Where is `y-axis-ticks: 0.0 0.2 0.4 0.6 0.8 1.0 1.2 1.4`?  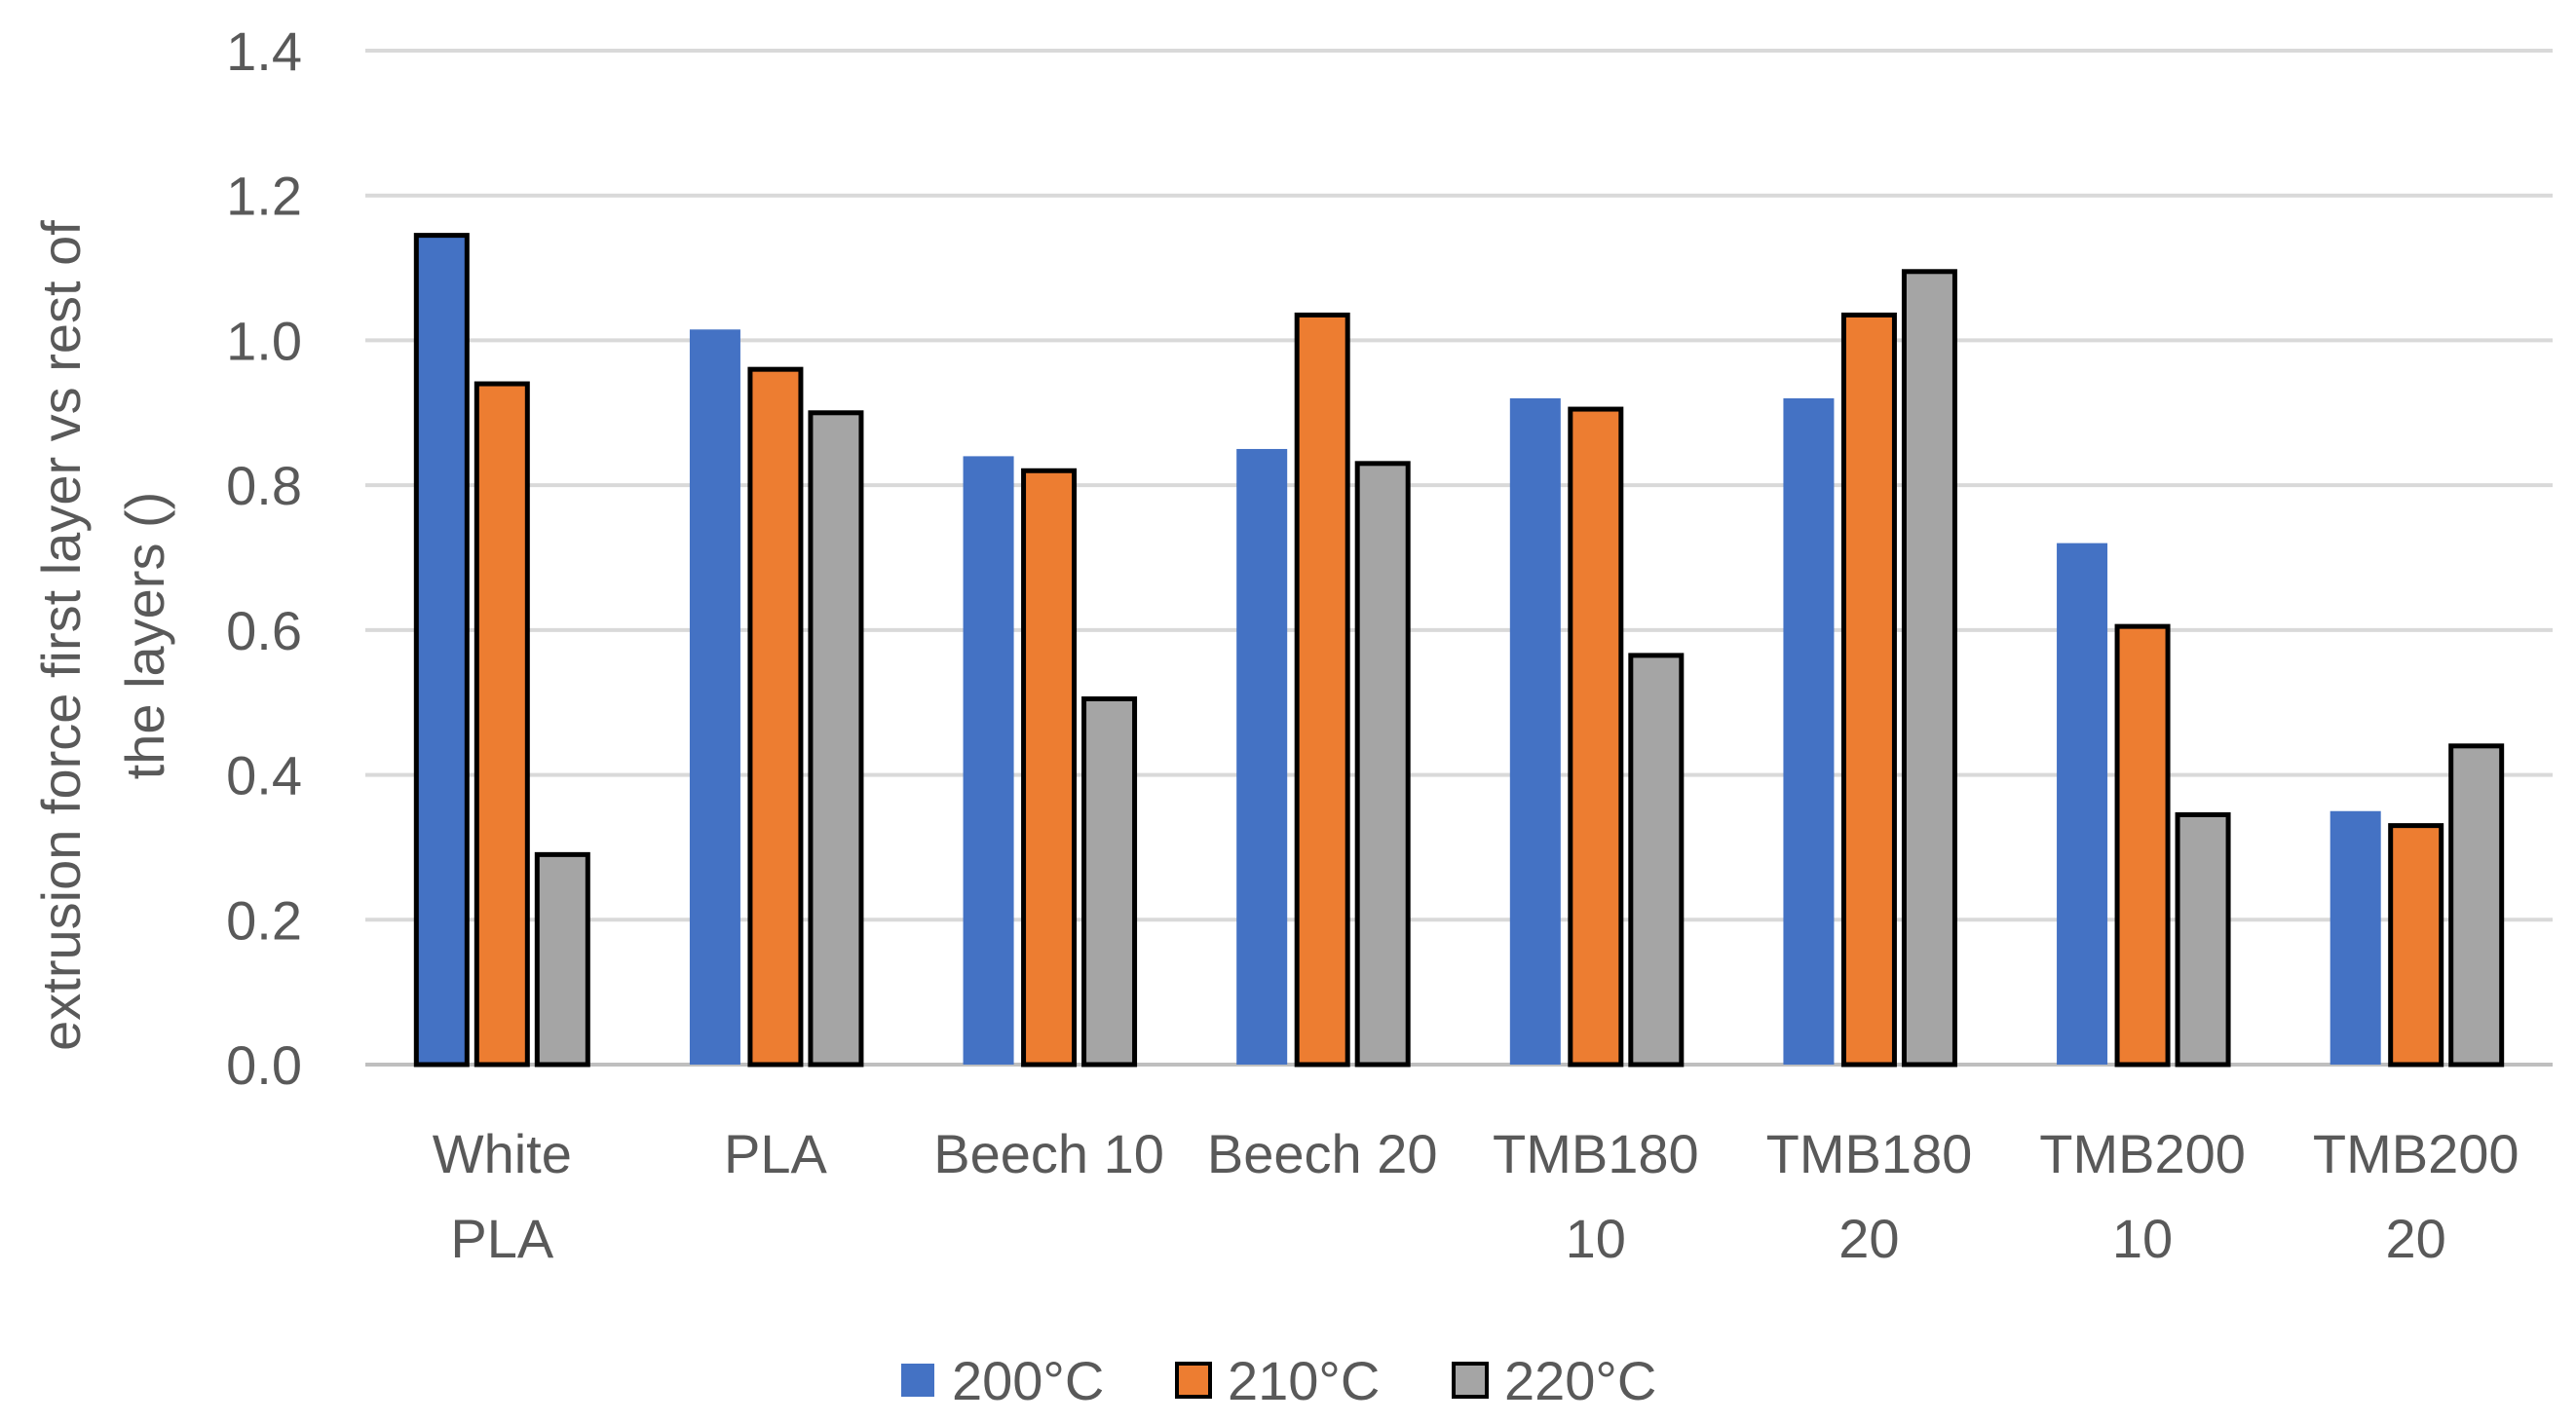 y-axis-ticks: 0.0 0.2 0.4 0.6 0.8 1.0 1.2 1.4 is located at coordinates (264, 558).